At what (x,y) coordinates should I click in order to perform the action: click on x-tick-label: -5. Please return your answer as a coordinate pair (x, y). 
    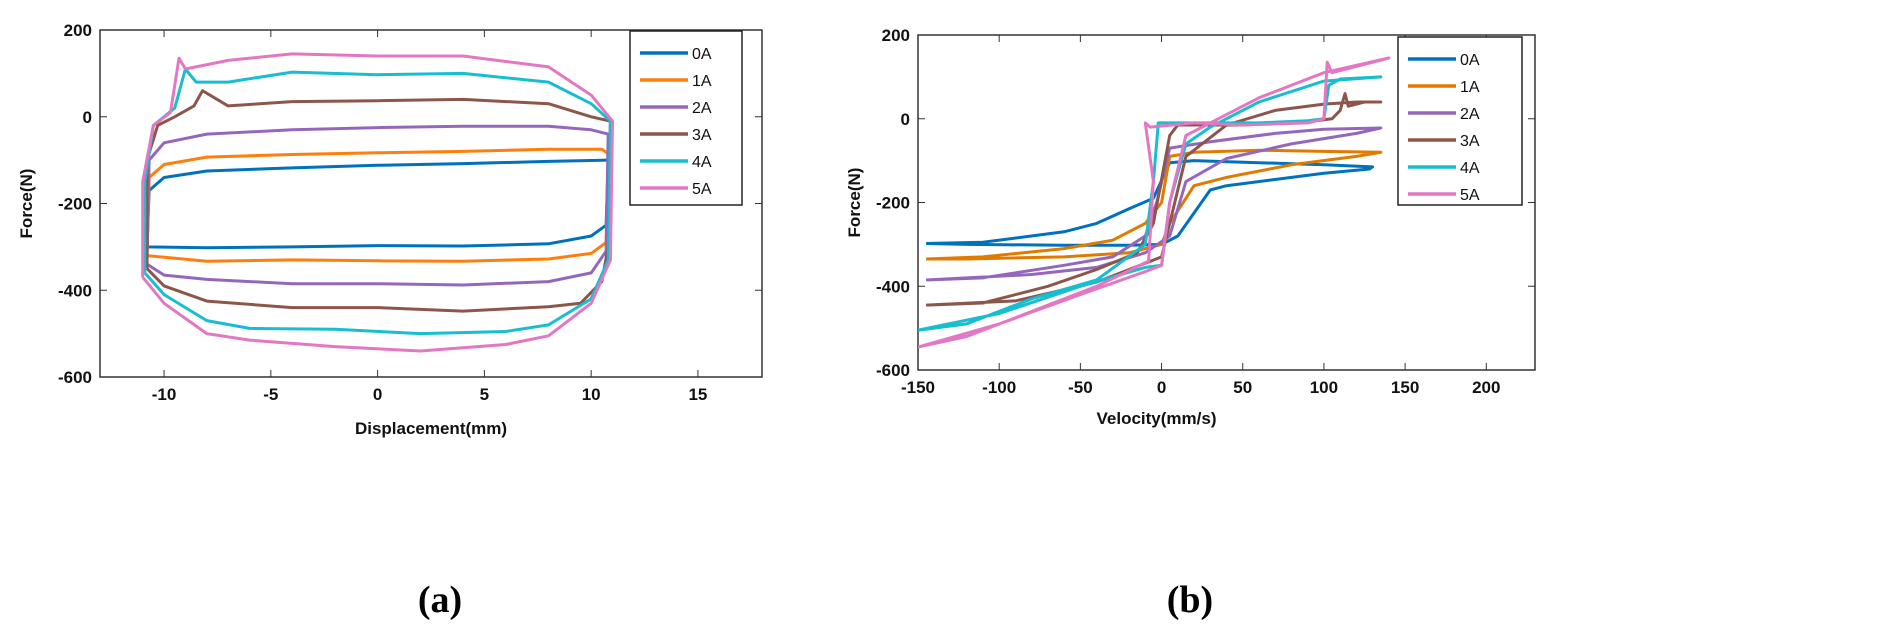
    Looking at the image, I should click on (270, 394).